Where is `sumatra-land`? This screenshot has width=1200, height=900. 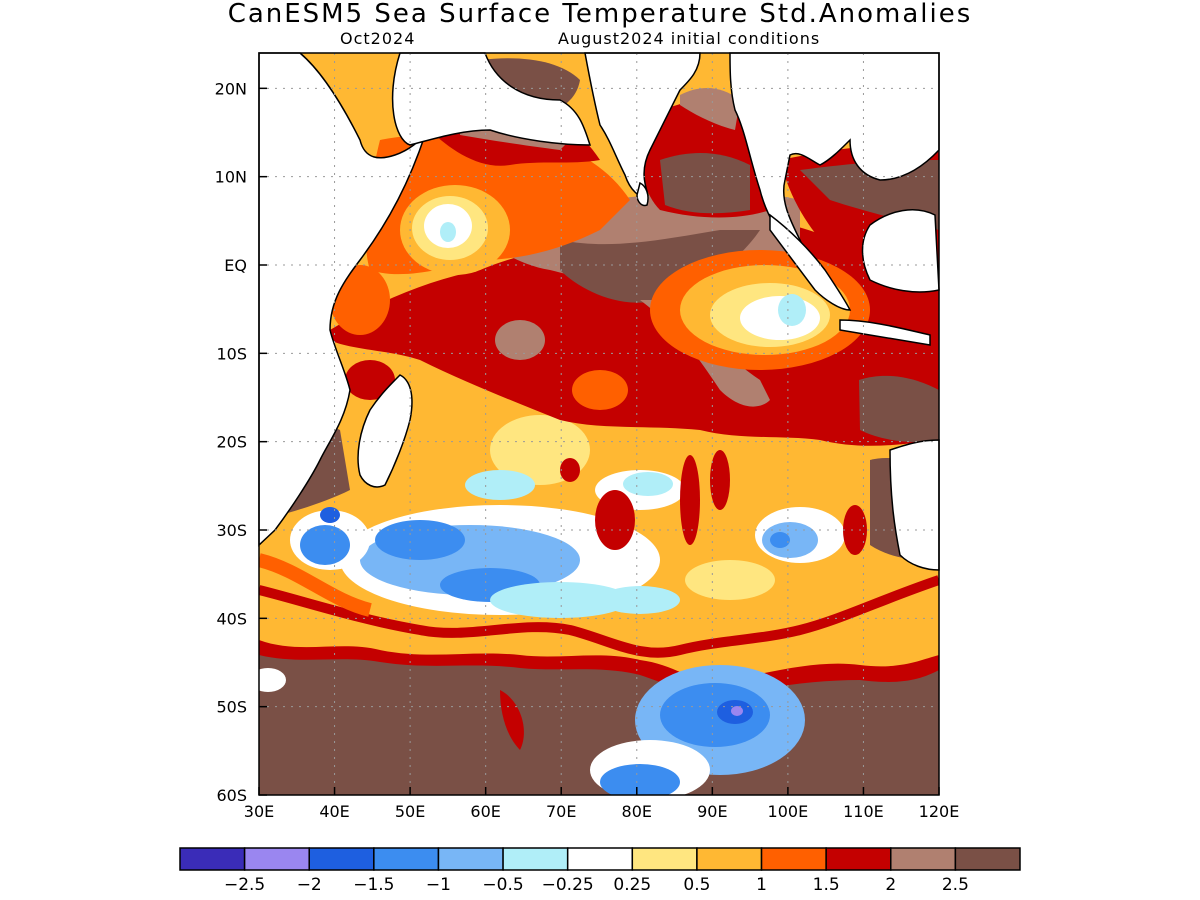 sumatra-land is located at coordinates (810, 262).